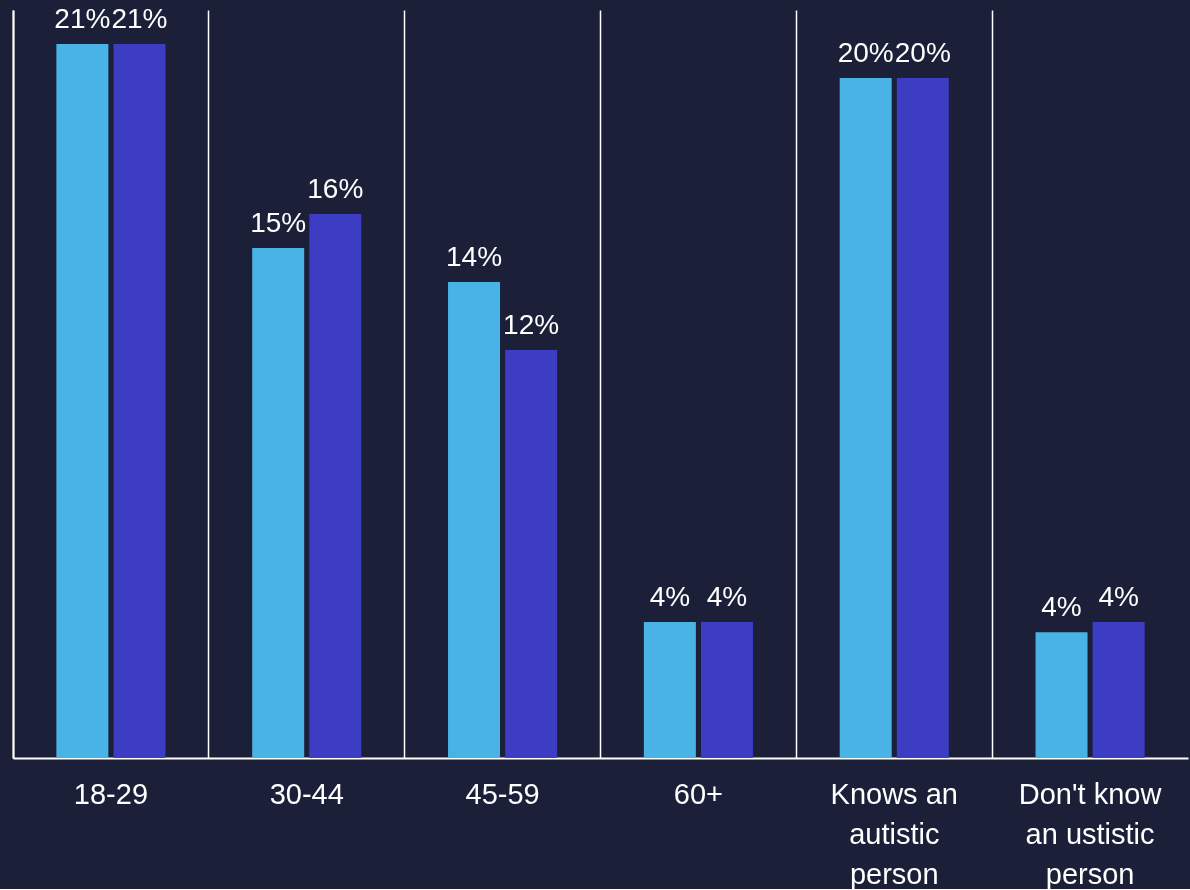 This screenshot has height=890, width=1190. Describe the element at coordinates (1090, 833) in the screenshot. I see `x-tick-label: Don't know an ustistic person` at that location.